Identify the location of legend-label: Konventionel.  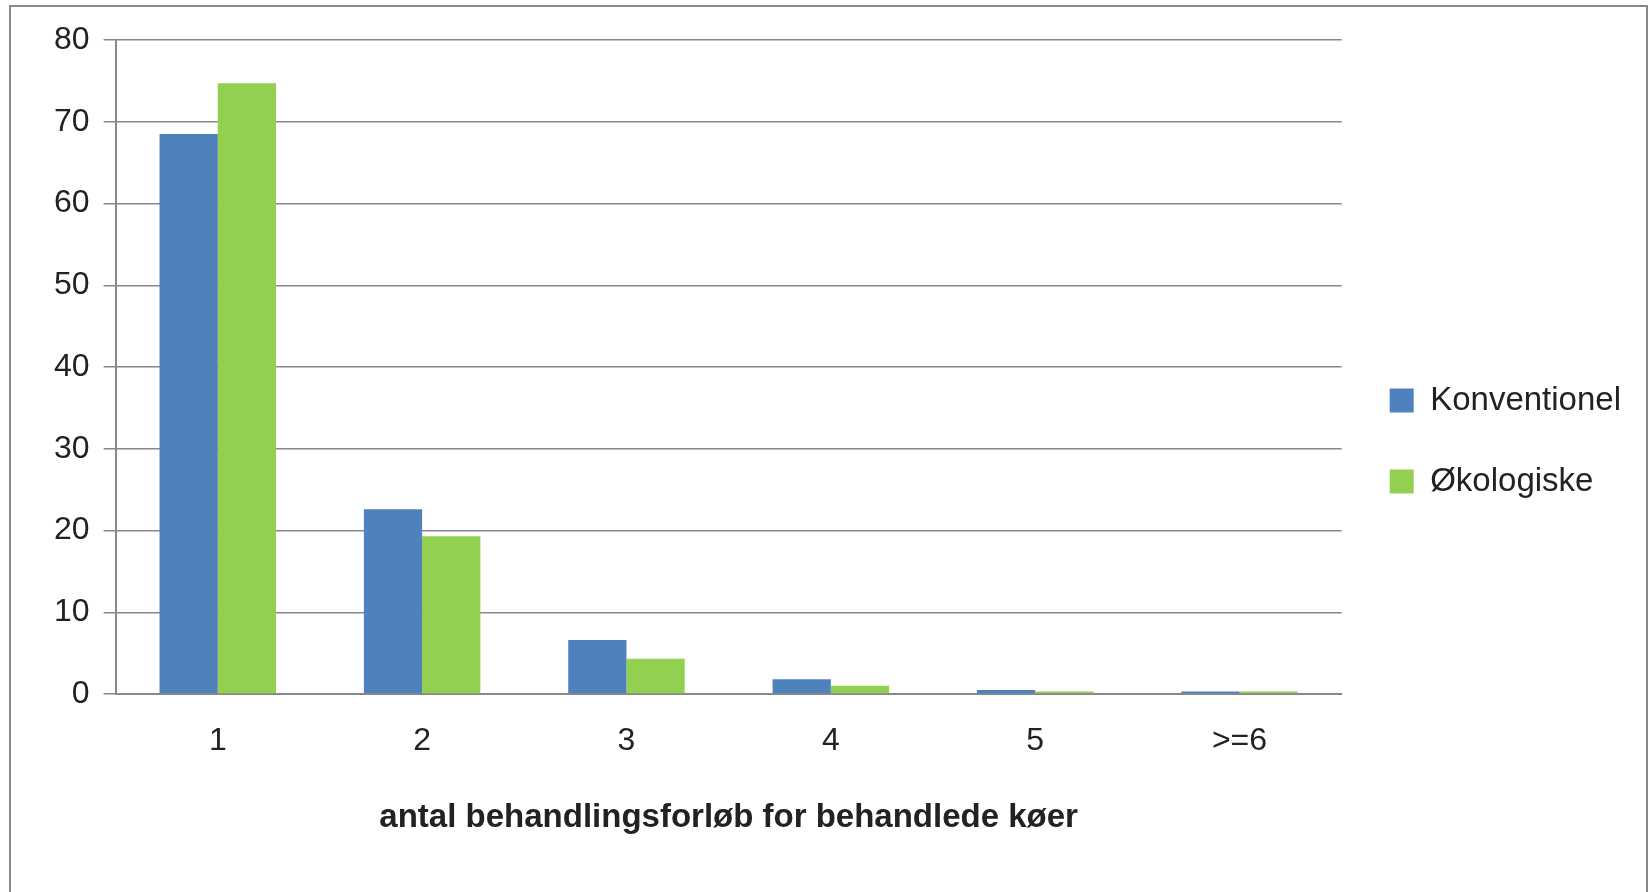
(1526, 398).